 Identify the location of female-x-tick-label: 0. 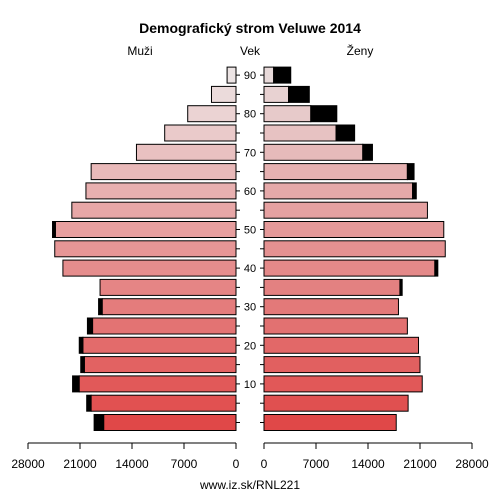
(264, 464).